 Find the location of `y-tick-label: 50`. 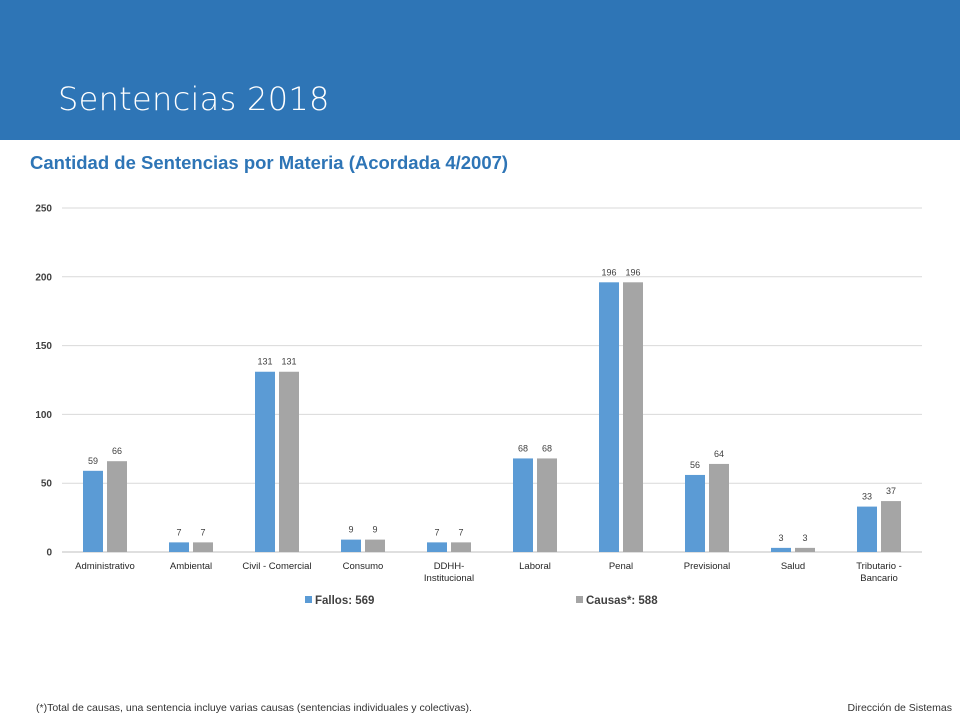

y-tick-label: 50 is located at coordinates (47, 484).